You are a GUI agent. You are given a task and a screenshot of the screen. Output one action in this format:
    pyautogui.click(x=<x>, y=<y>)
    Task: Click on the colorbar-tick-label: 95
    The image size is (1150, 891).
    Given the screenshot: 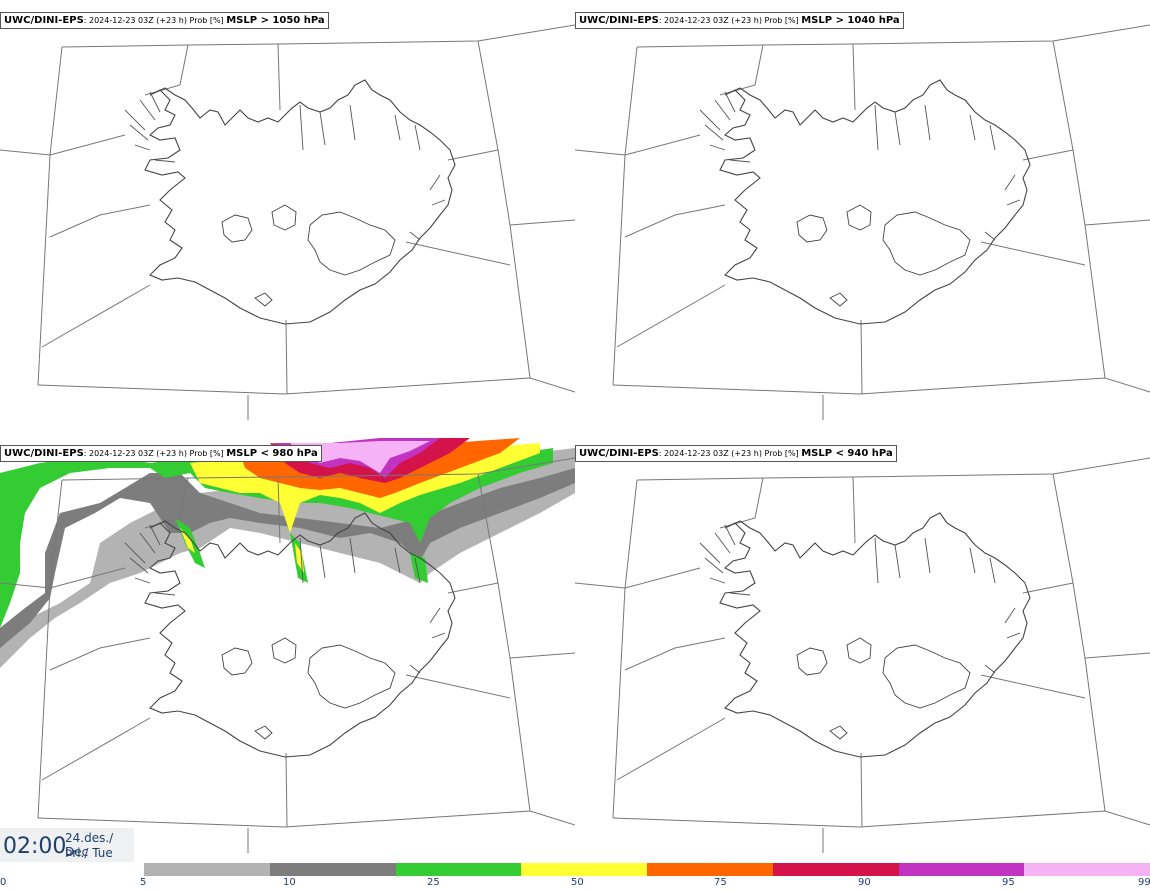 What is the action you would take?
    pyautogui.click(x=1008, y=882)
    